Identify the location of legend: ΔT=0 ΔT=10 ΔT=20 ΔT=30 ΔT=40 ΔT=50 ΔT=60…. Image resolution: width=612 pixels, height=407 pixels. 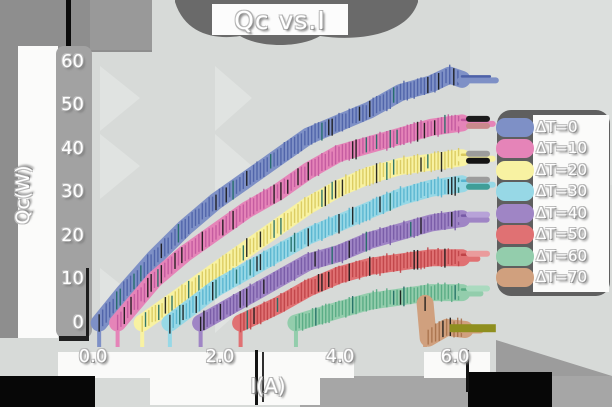
(554, 203).